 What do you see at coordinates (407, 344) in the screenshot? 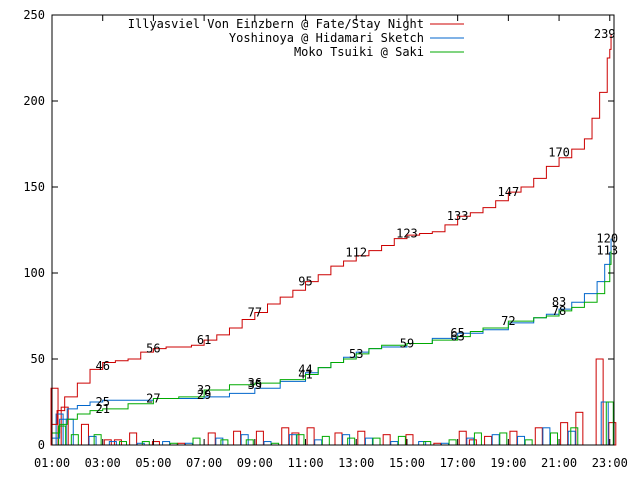
I see `data-label: 59` at bounding box center [407, 344].